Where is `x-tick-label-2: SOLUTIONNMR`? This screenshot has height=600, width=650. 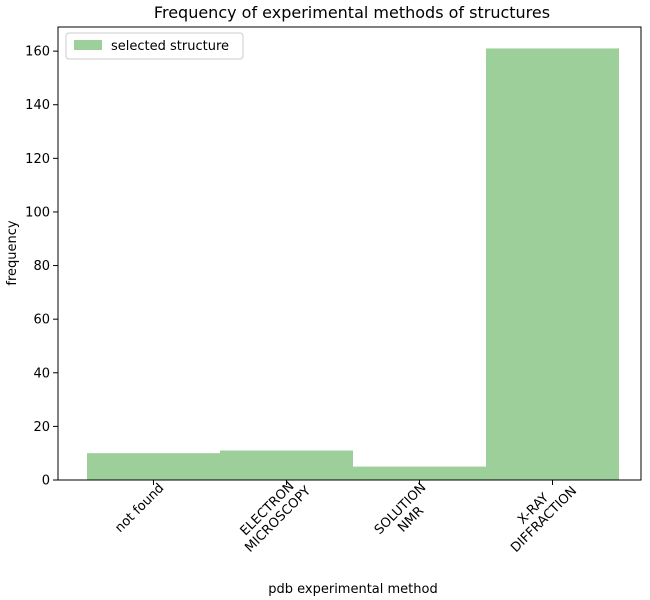
x-tick-label-2: SOLUTIONNMR is located at coordinates (406, 514).